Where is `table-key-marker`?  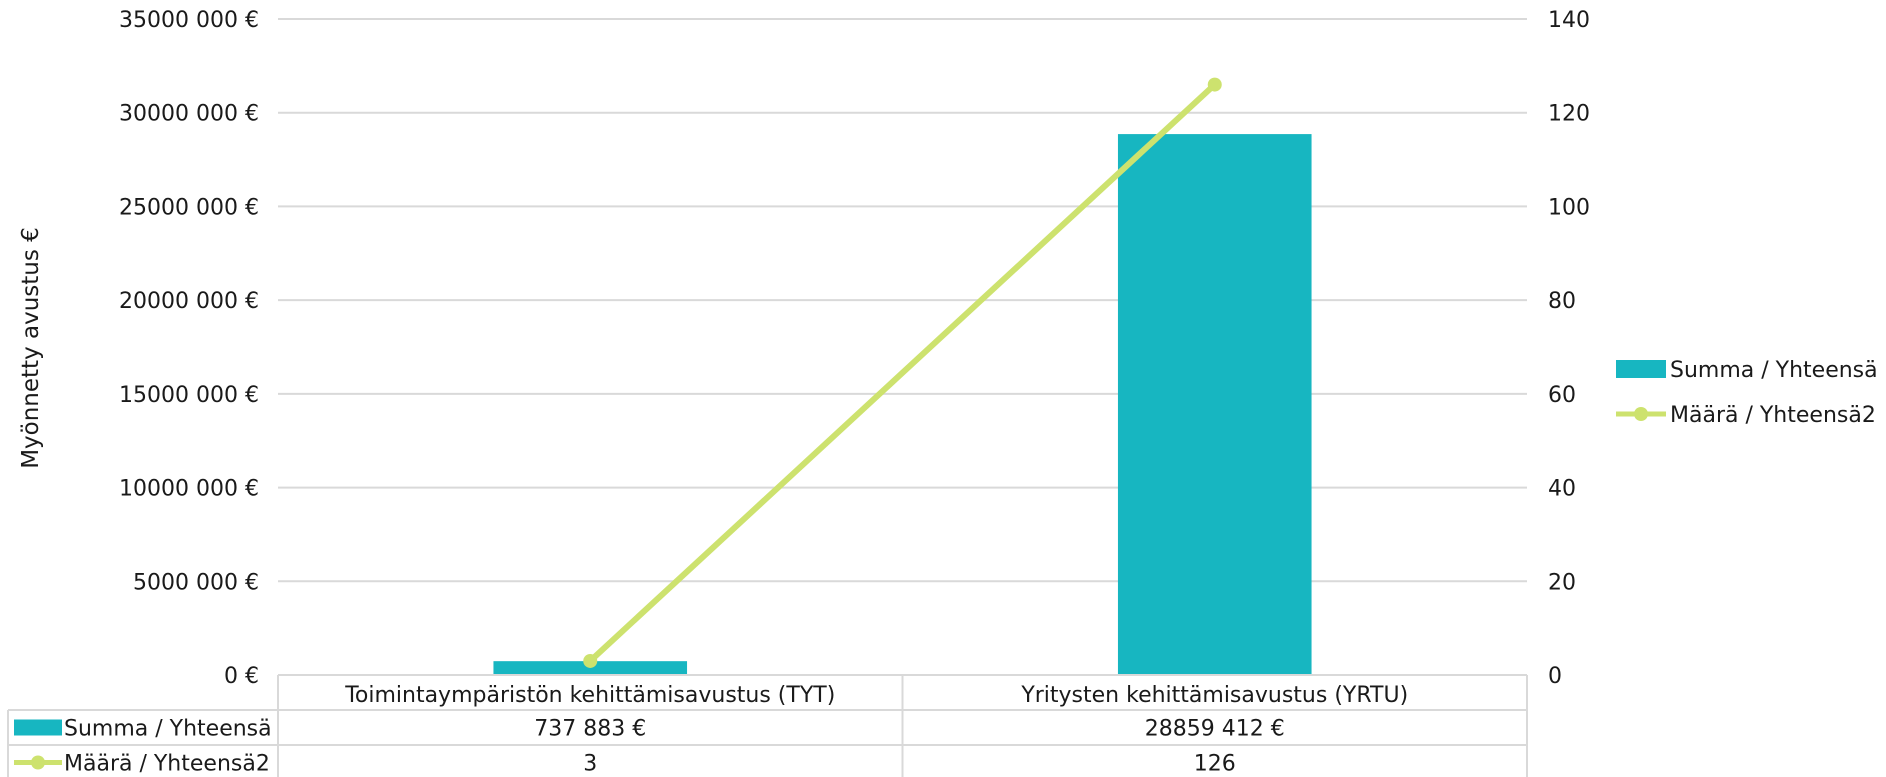
table-key-marker is located at coordinates (38, 762).